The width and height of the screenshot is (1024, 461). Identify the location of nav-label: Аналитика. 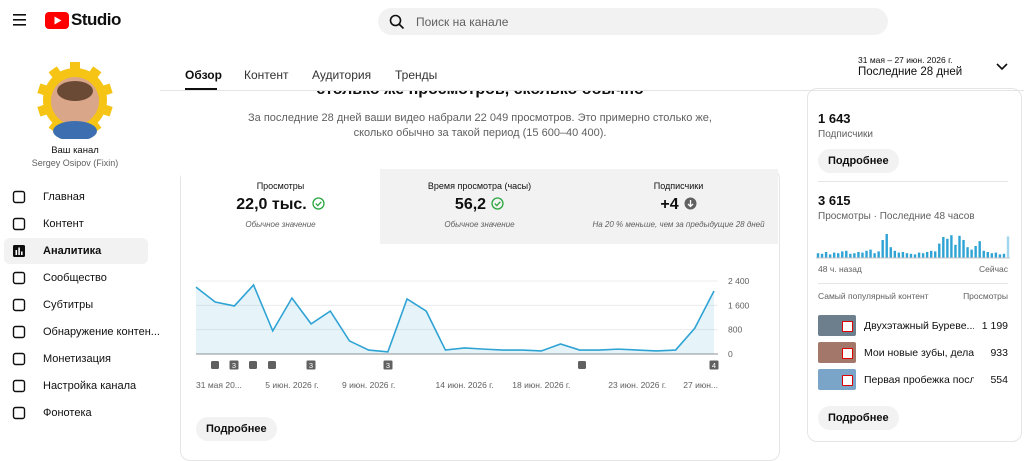
(72, 251).